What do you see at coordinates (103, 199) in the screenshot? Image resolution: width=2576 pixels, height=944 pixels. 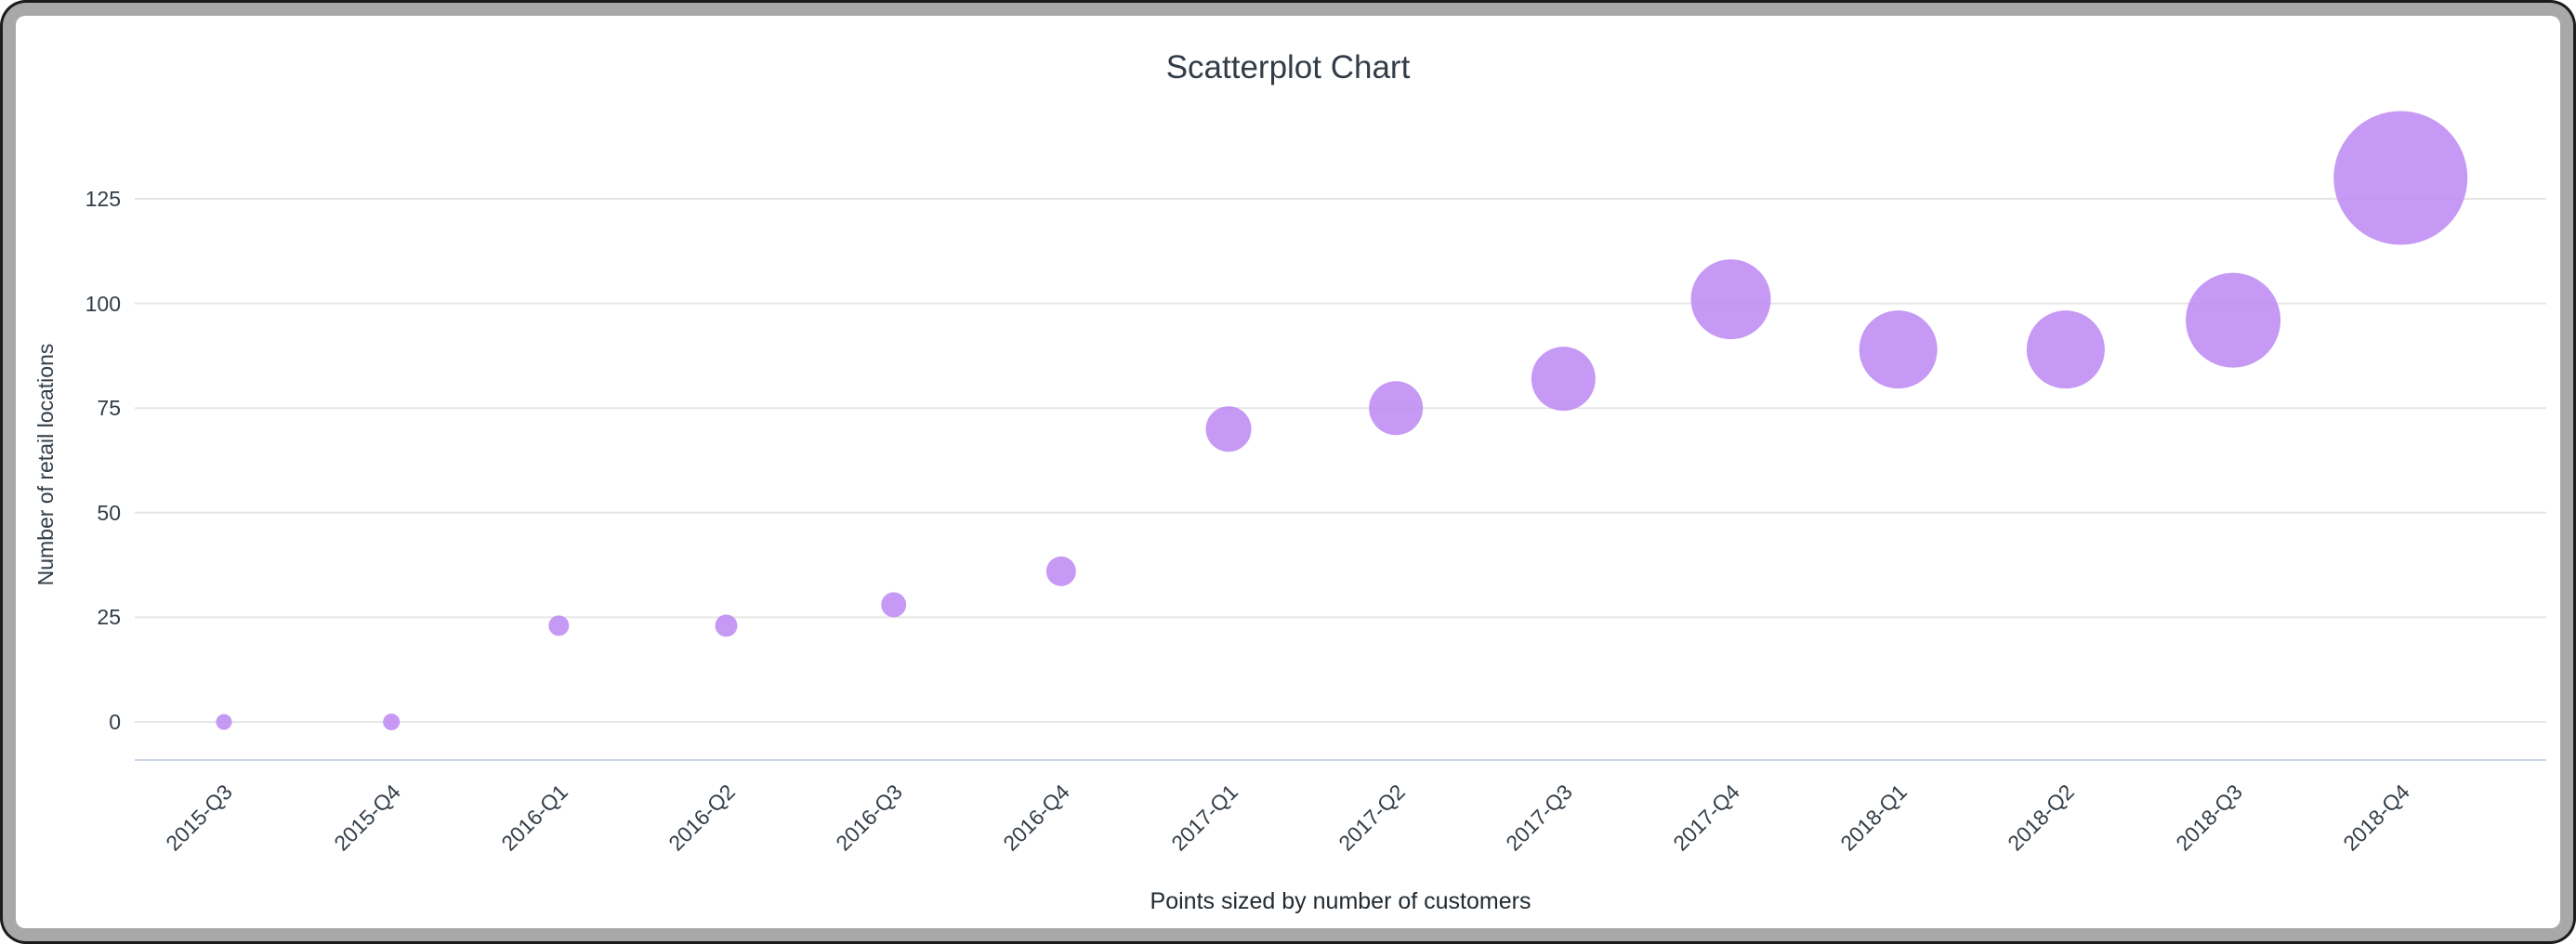 I see `y-tick-label-125: 125` at bounding box center [103, 199].